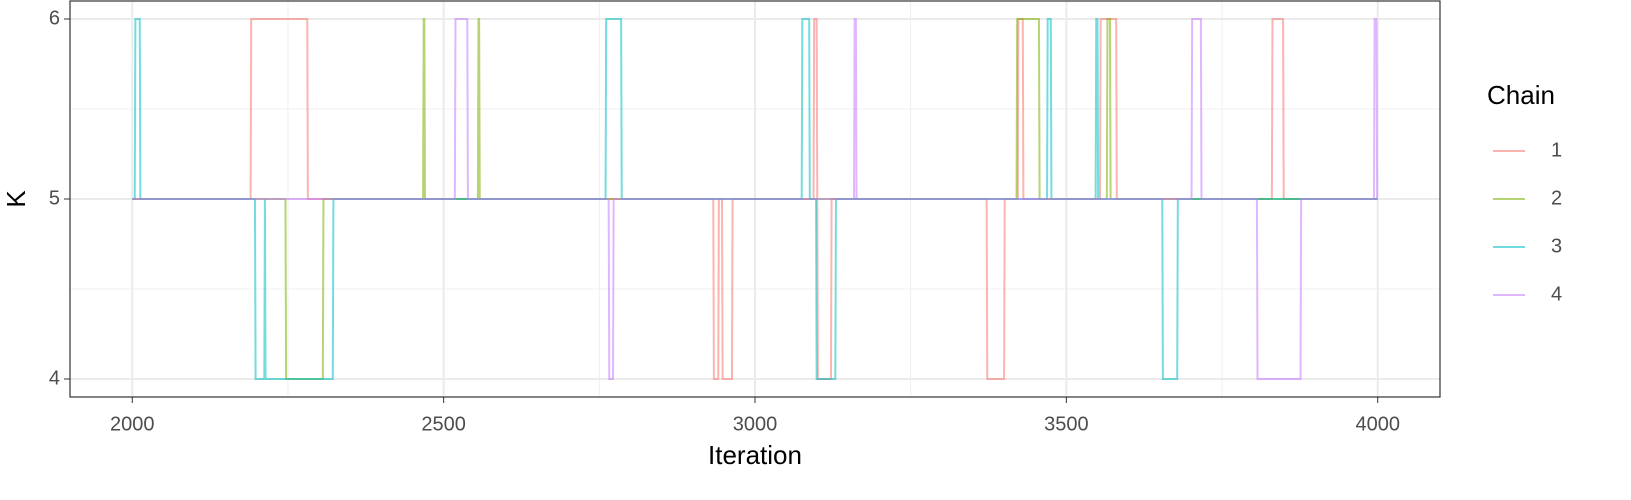 The height and width of the screenshot is (500, 1631). What do you see at coordinates (16, 199) in the screenshot?
I see `y-axis-label: K` at bounding box center [16, 199].